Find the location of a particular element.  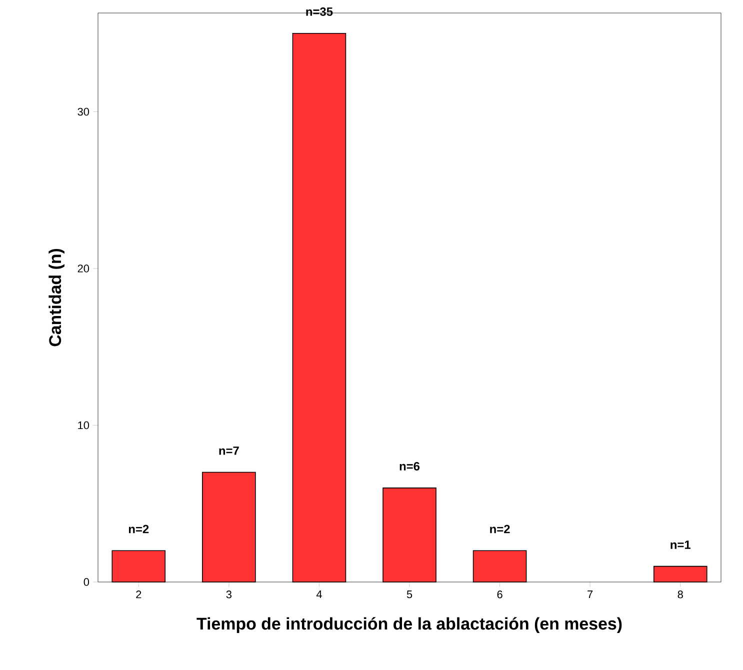

y-axis-title: Cantidad (n) is located at coordinates (56, 297).